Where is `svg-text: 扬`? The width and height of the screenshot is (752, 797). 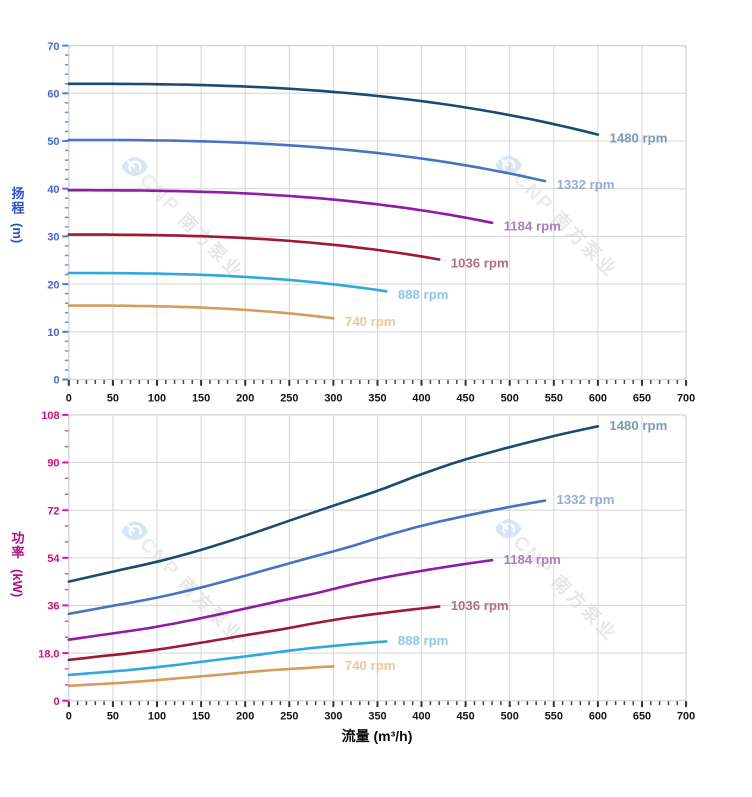 svg-text: 扬 is located at coordinates (17, 193).